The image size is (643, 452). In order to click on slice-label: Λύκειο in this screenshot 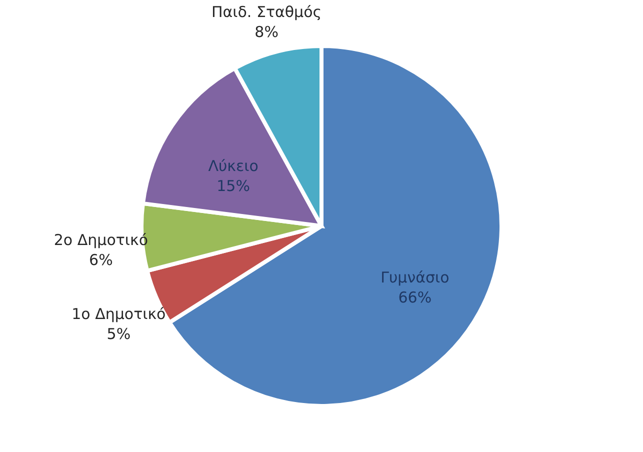, I will do `click(233, 166)`.